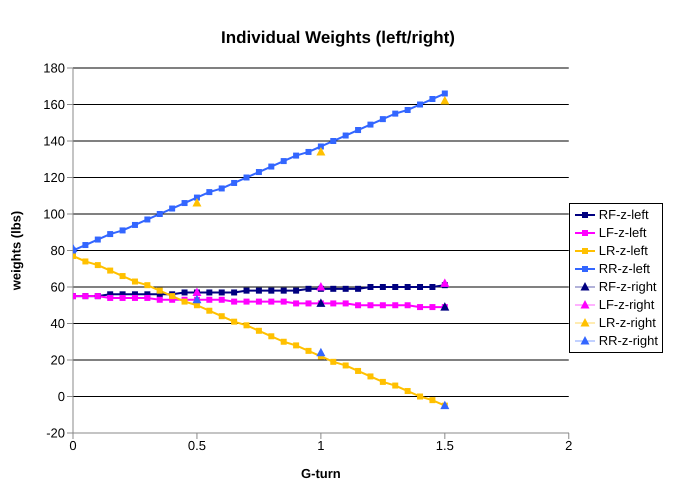  I want to click on y-tick-label: 140, so click(54, 141).